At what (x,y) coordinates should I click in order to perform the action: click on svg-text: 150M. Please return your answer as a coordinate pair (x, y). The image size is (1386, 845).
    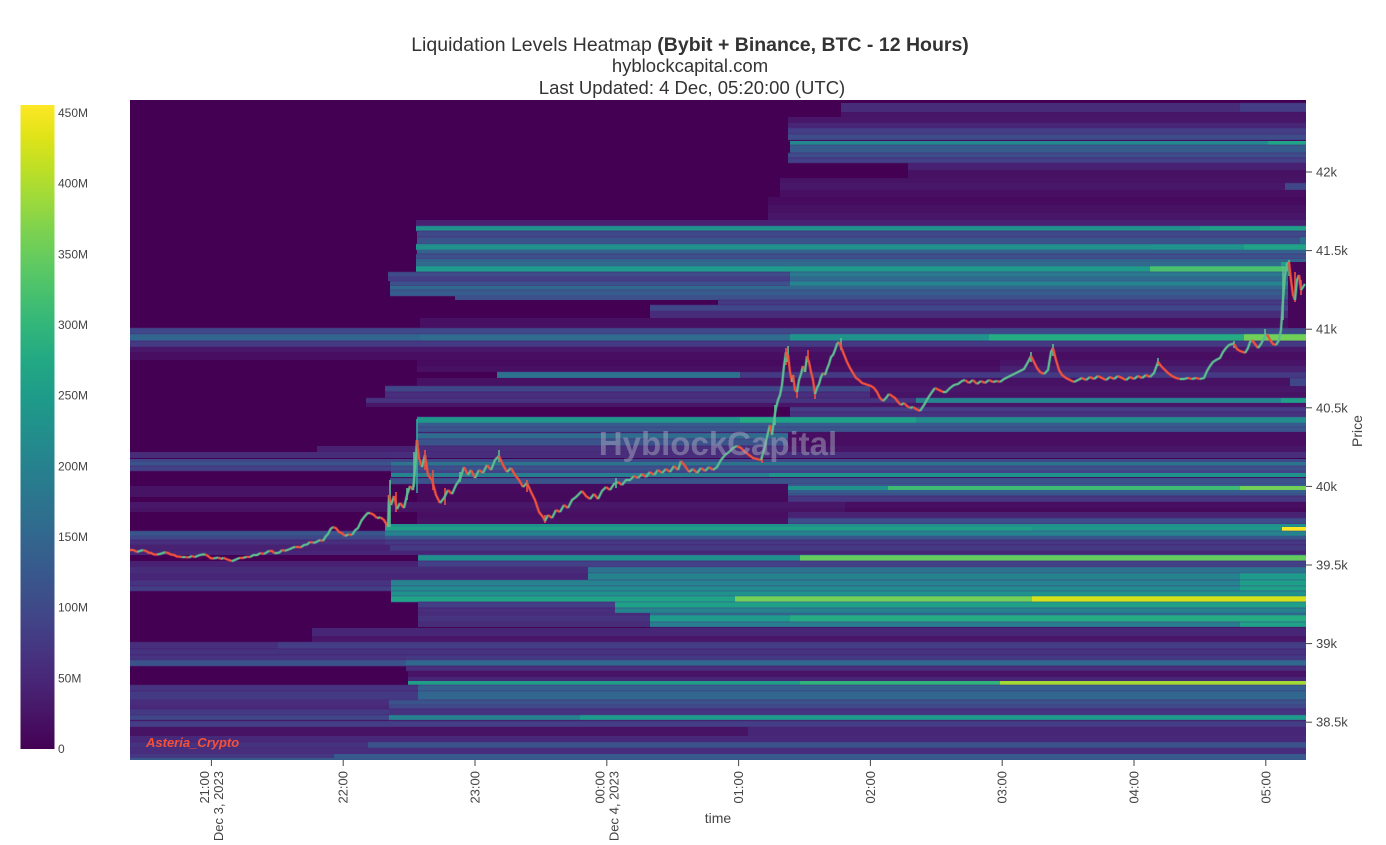
    Looking at the image, I should click on (73, 537).